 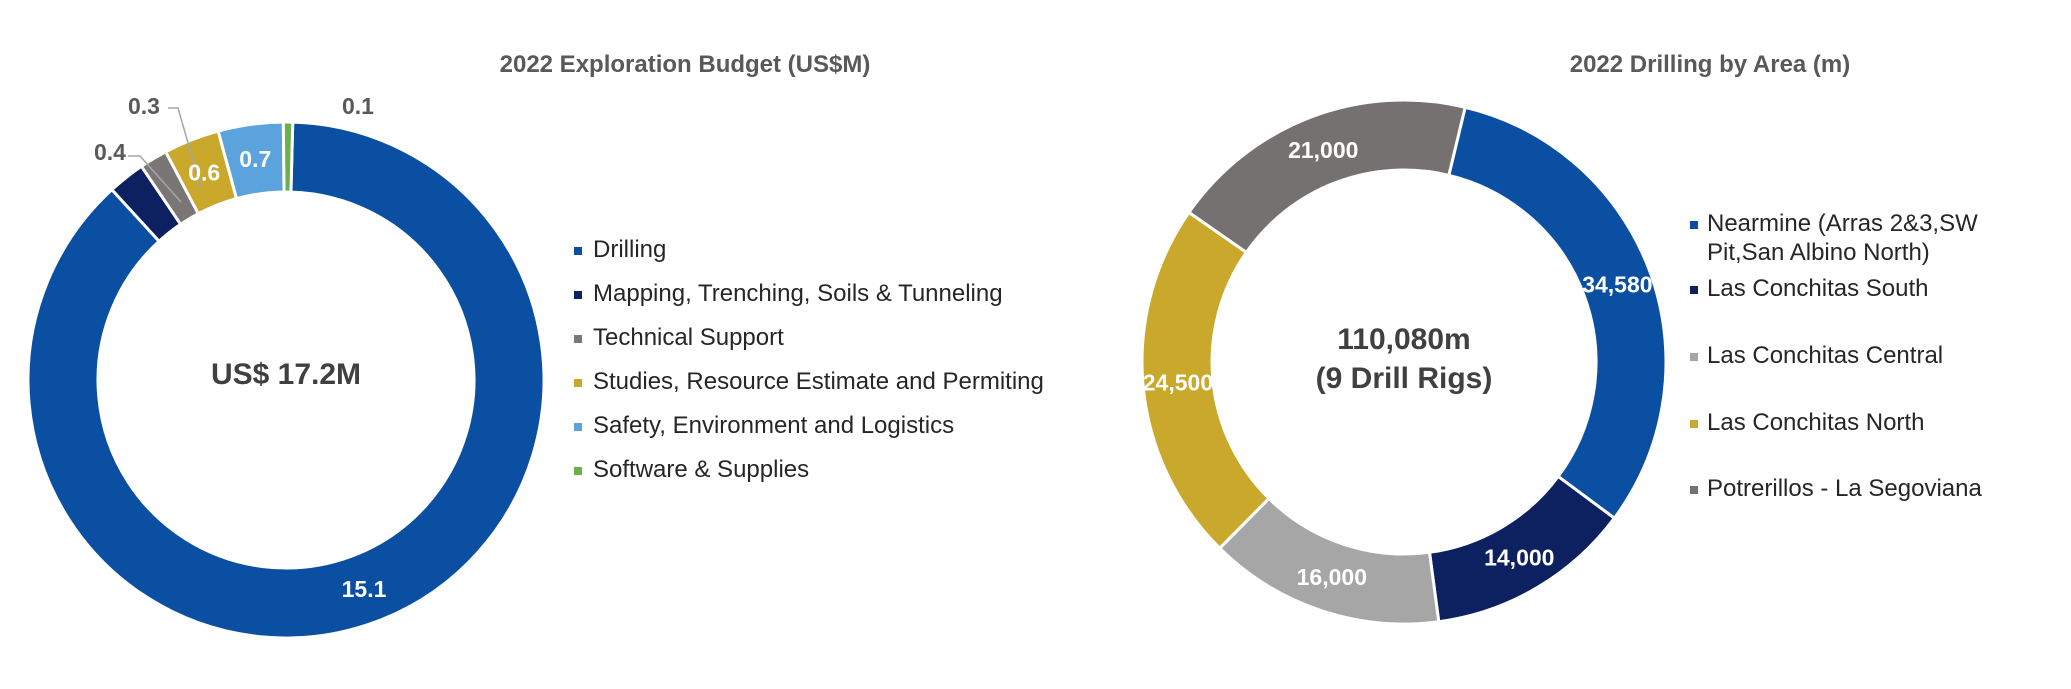 I want to click on budget-chart-title: 2022 Exploration Budget (US$M), so click(x=685, y=64).